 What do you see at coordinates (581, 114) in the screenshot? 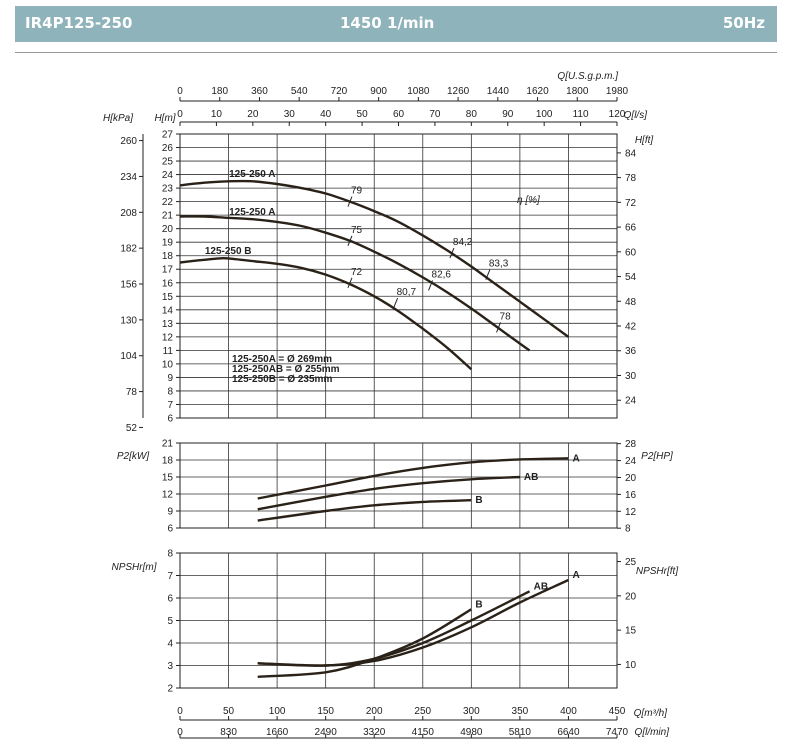
I see `ls-tick-label: 110` at bounding box center [581, 114].